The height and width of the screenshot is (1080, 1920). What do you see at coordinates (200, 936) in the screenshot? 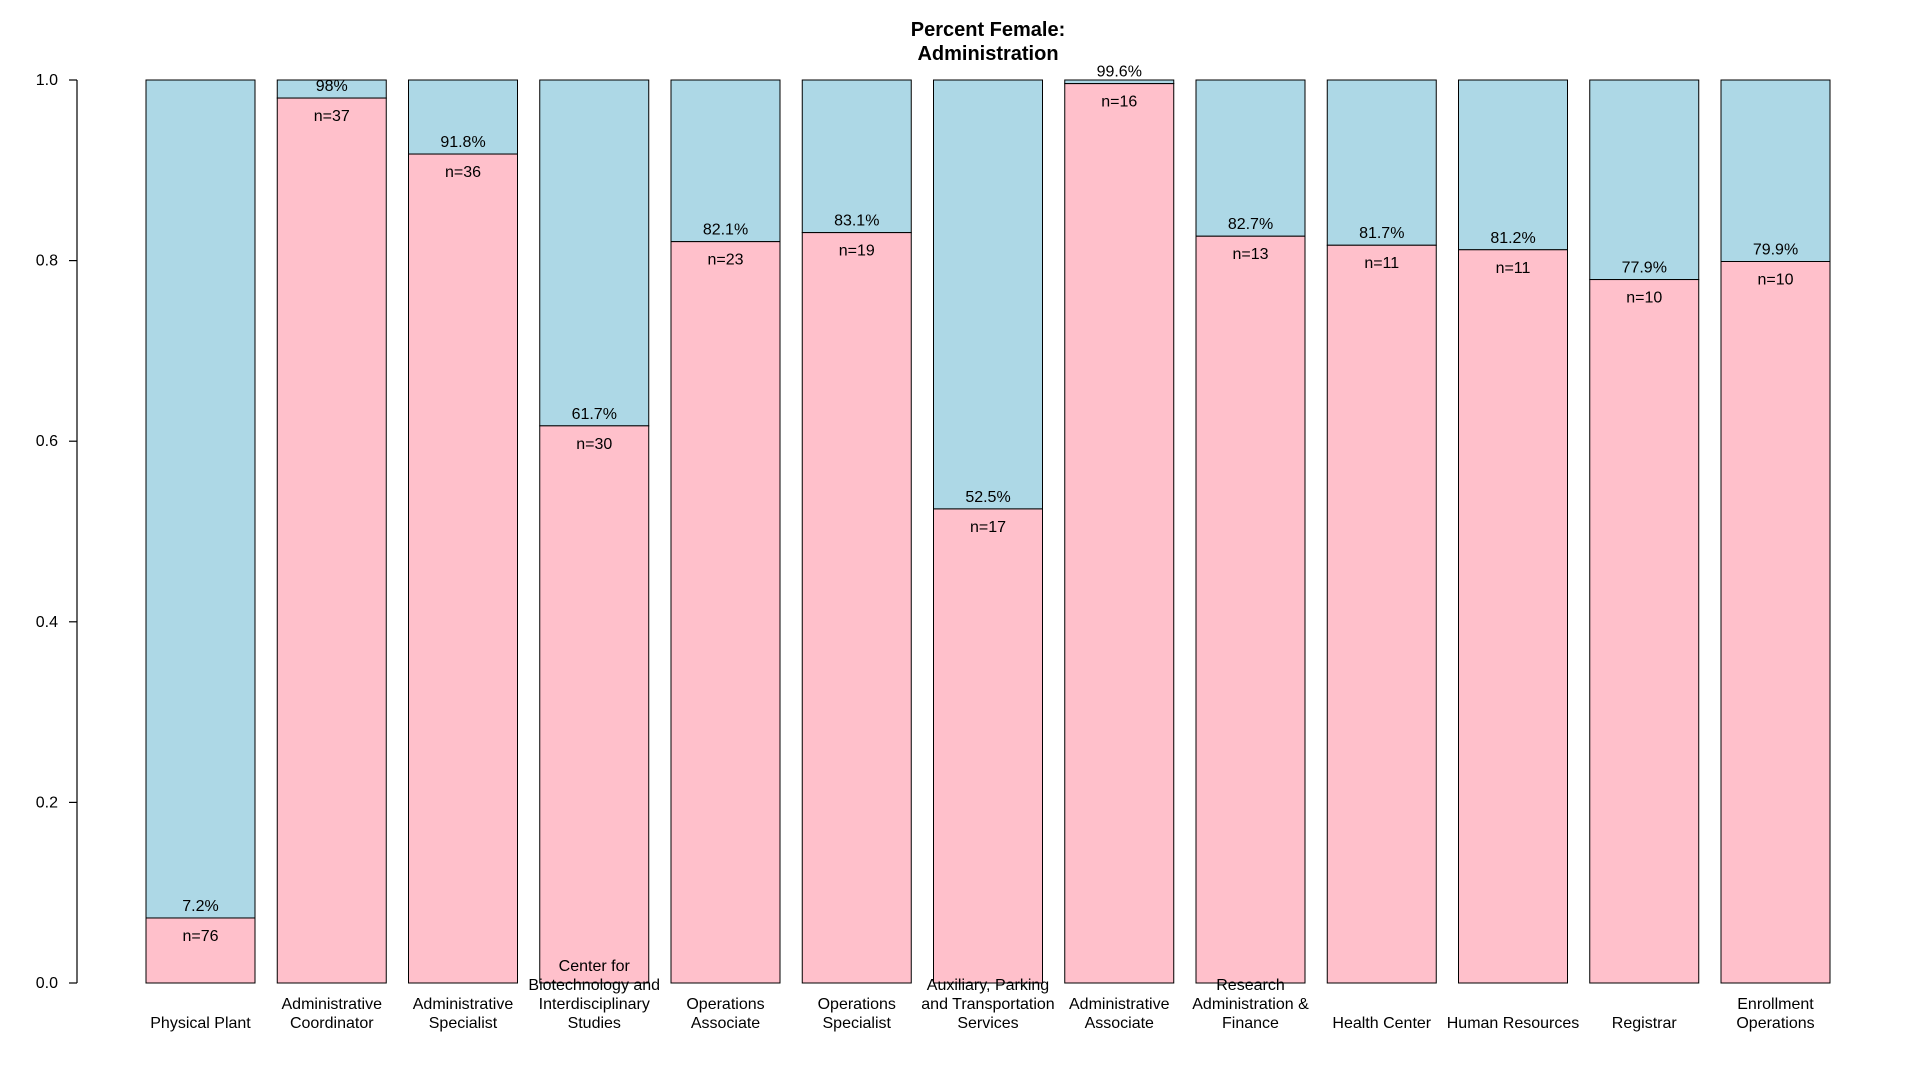
I see `bar-count-label: n=76` at bounding box center [200, 936].